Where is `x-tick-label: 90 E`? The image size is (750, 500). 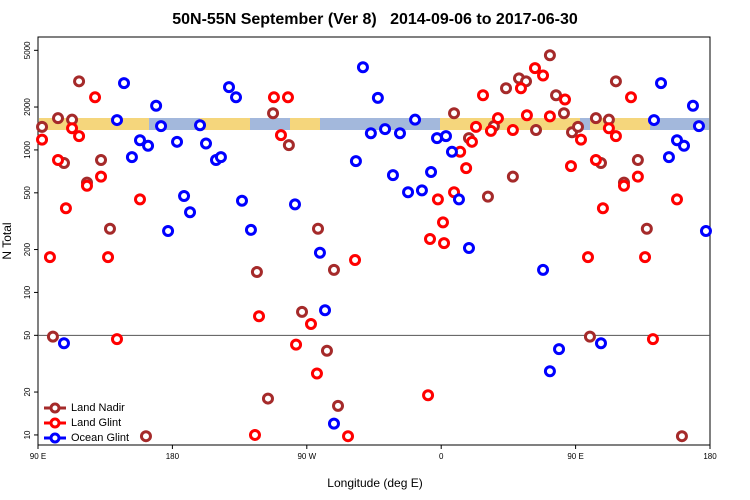 x-tick-label: 90 E is located at coordinates (575, 456).